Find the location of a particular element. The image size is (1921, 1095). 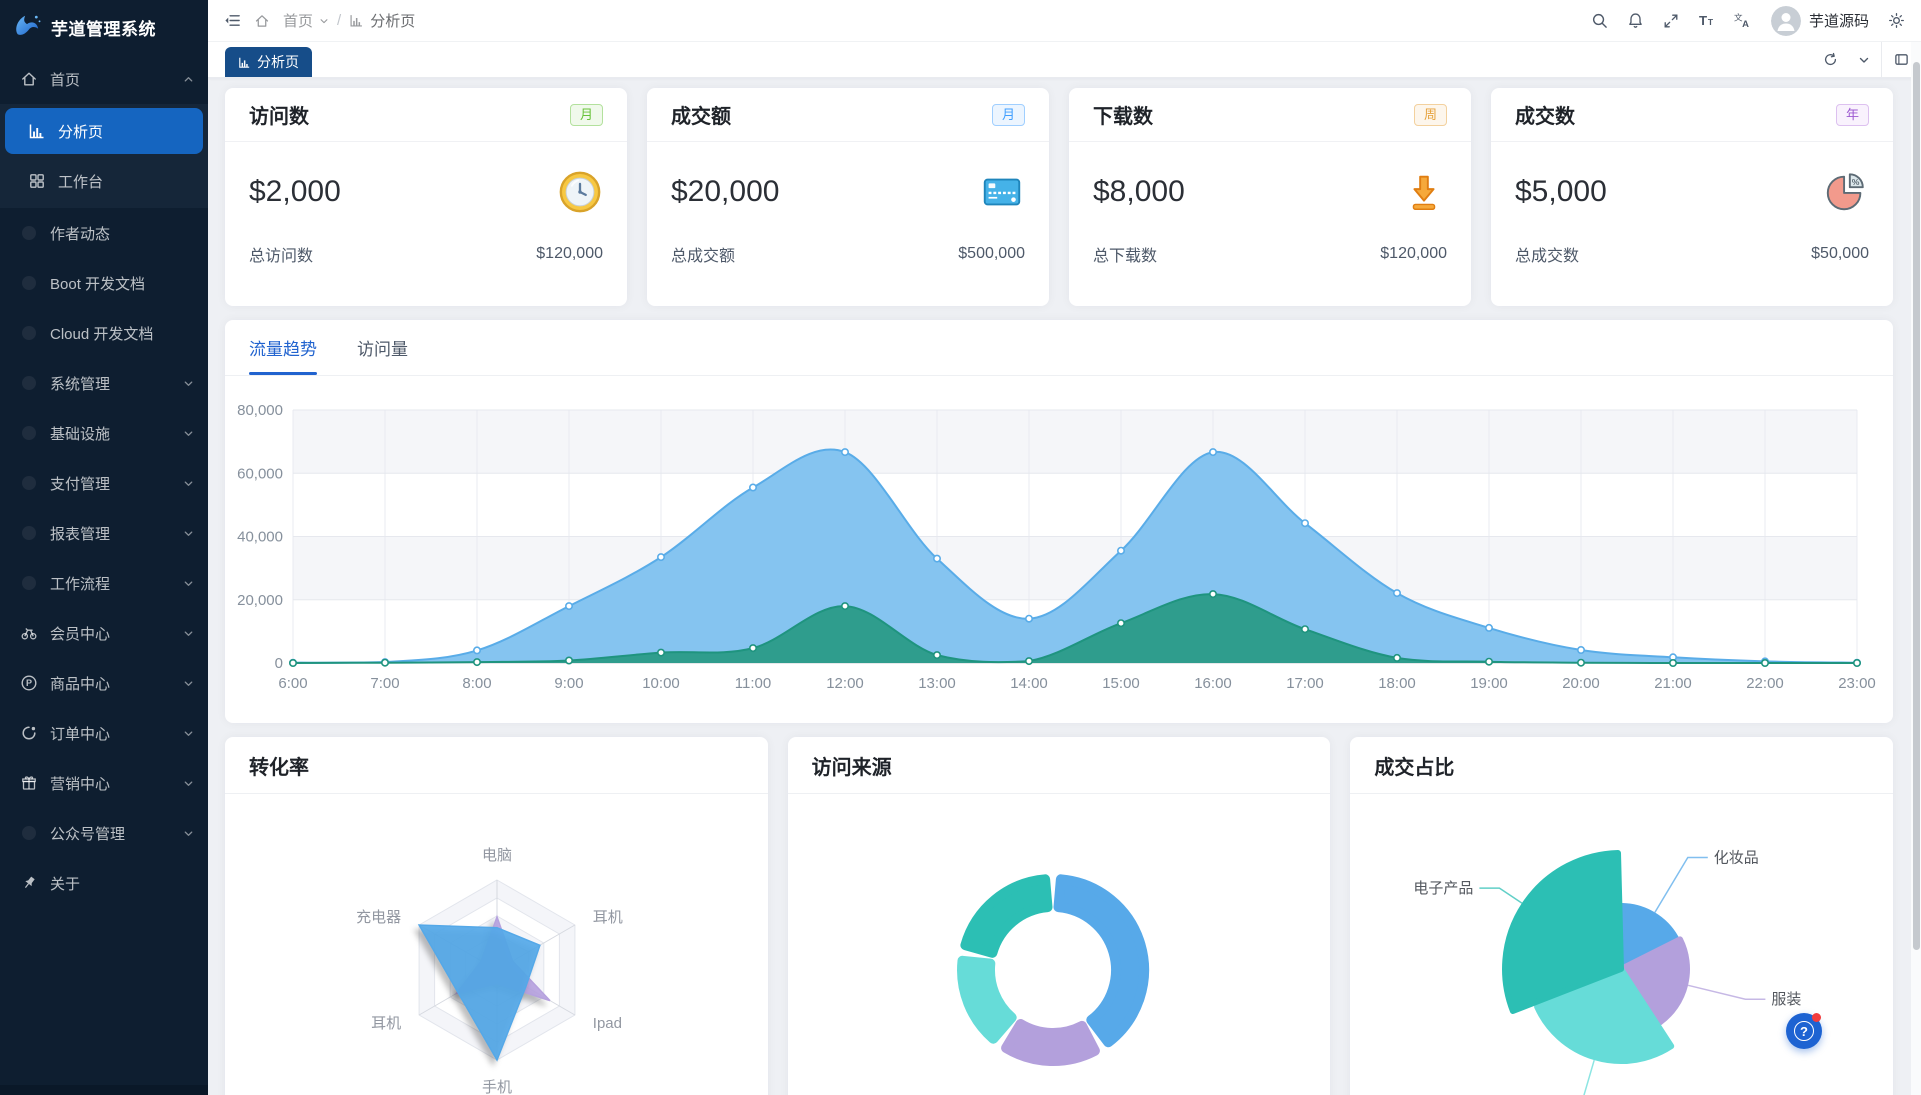

sidebar-item-analysis: 分析页 is located at coordinates (104, 131).